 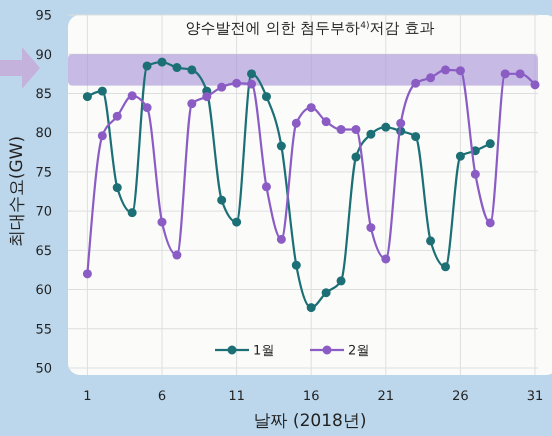 What do you see at coordinates (359, 351) in the screenshot?
I see `legend-label: 2월` at bounding box center [359, 351].